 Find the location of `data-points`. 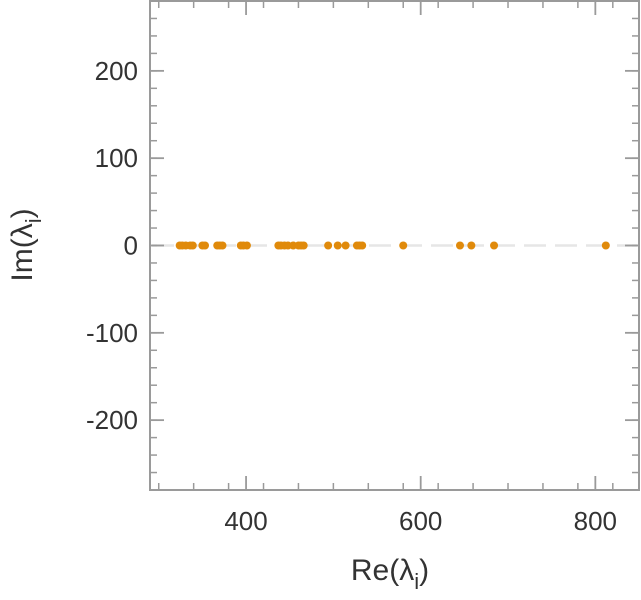

data-points is located at coordinates (392, 245).